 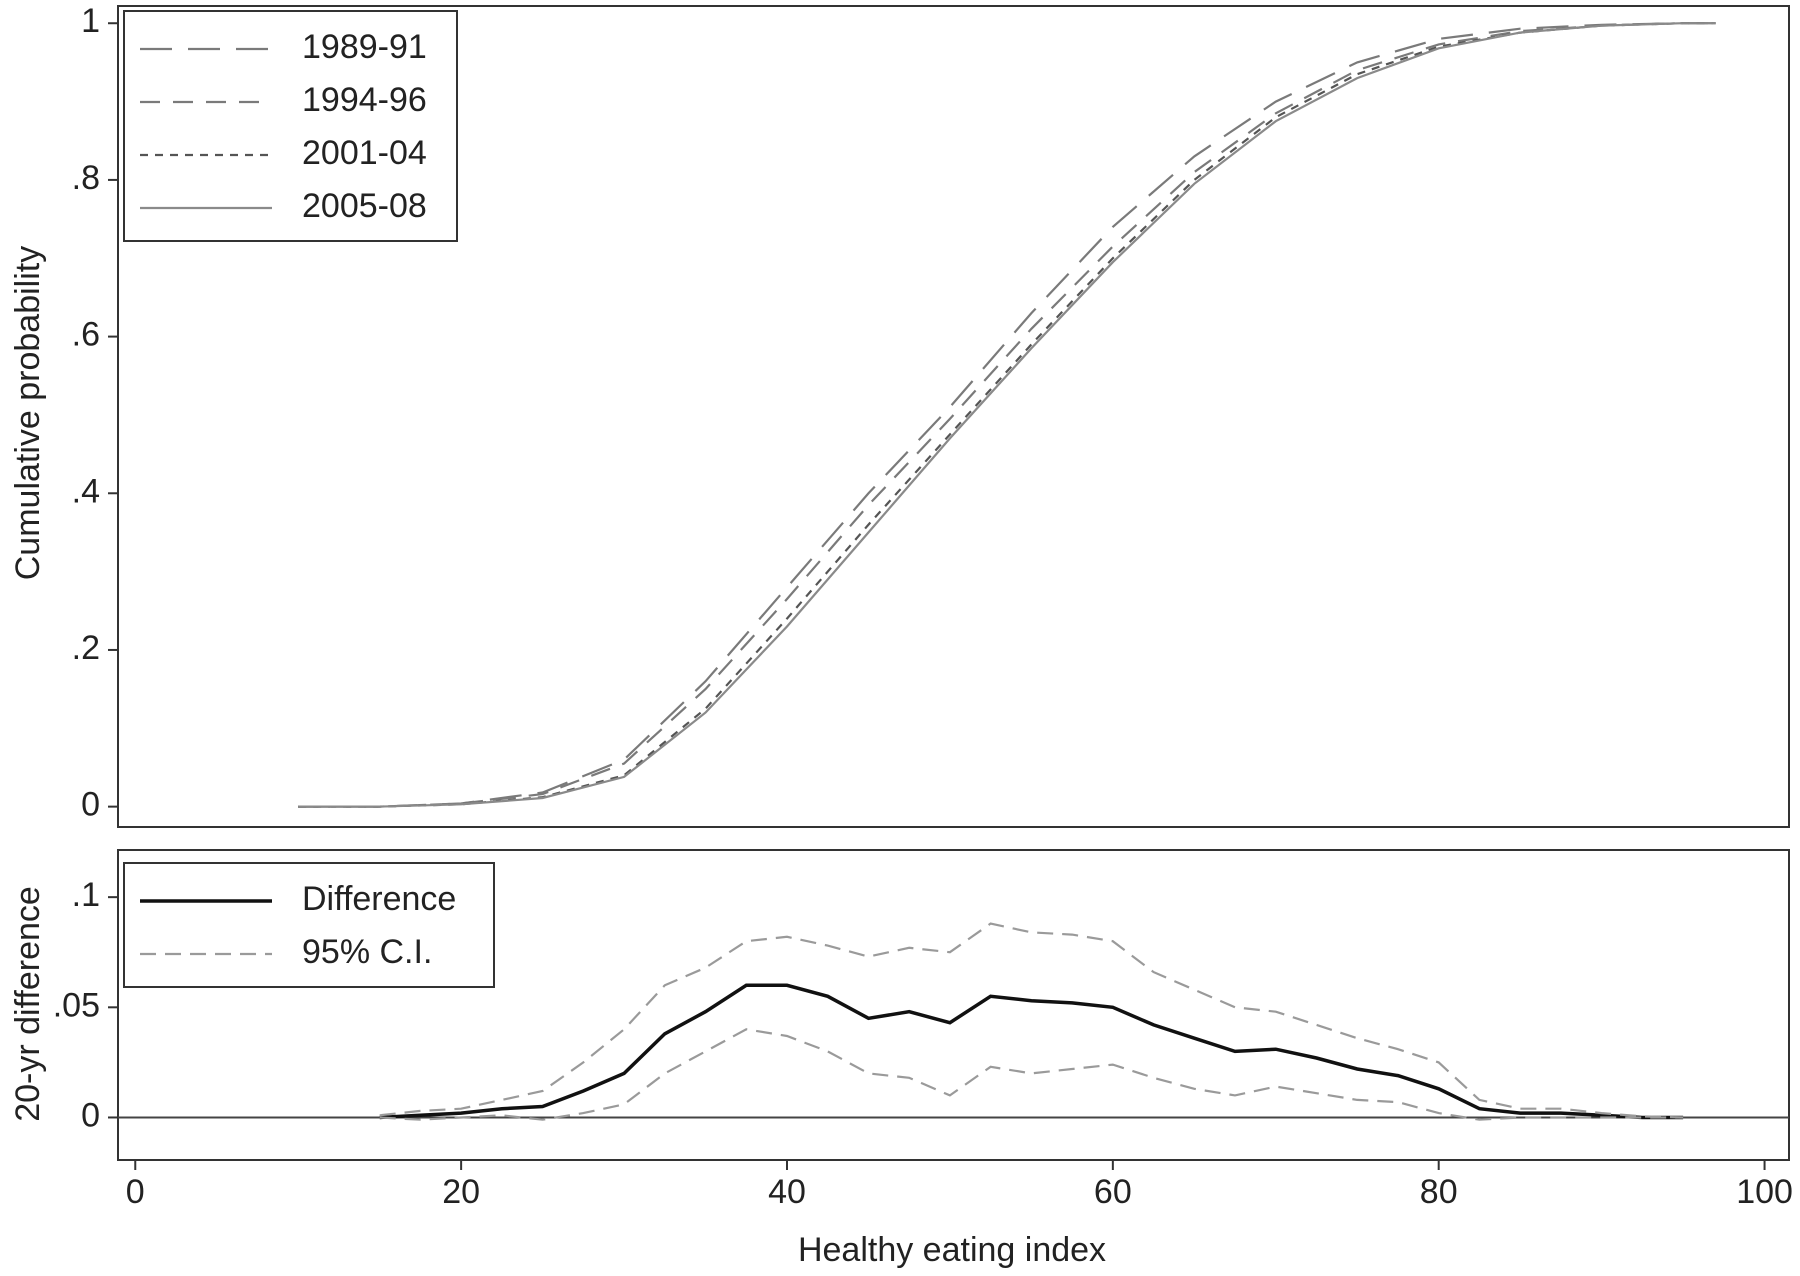 I want to click on x-tick-label: 100, so click(x=1764, y=1192).